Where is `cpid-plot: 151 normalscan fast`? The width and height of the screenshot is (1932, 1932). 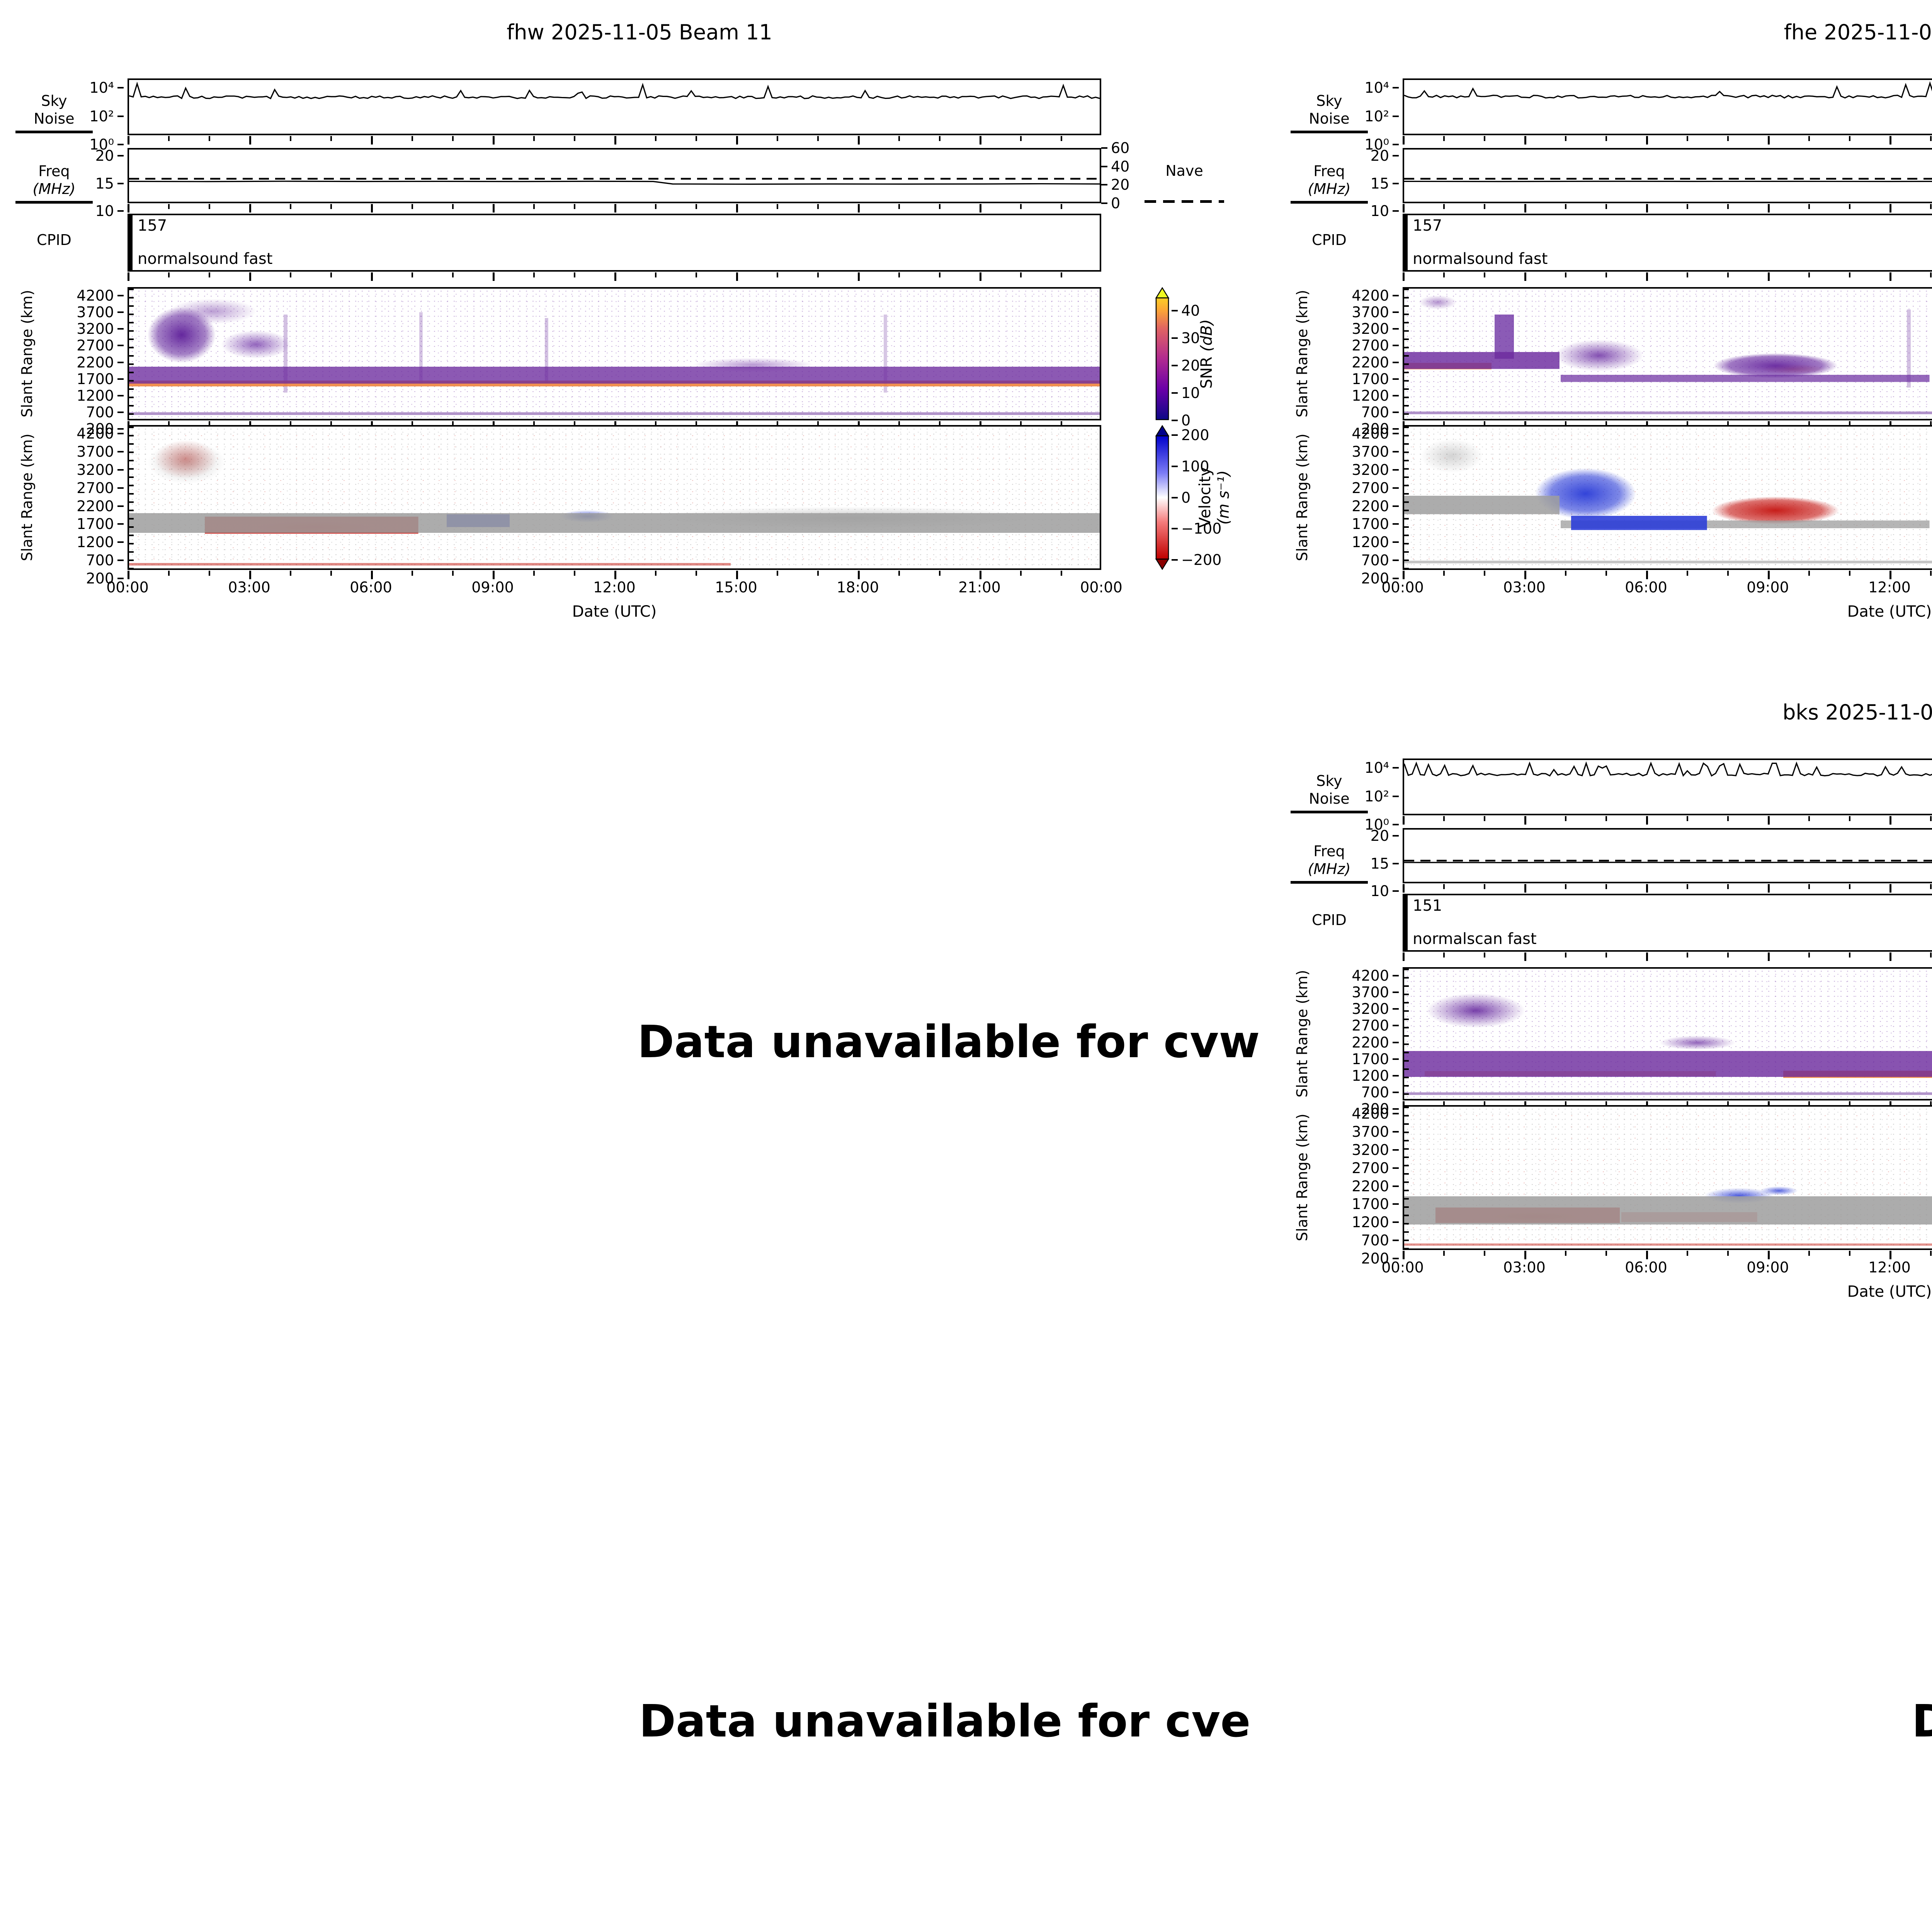
cpid-plot: 151 normalscan fast is located at coordinates (1668, 923).